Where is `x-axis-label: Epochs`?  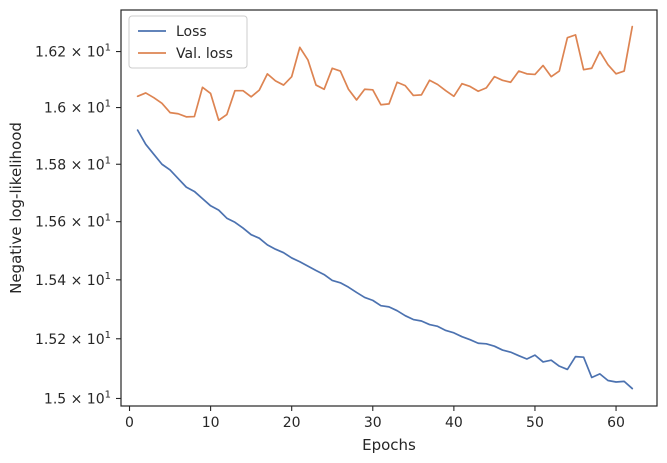 x-axis-label: Epochs is located at coordinates (389, 445).